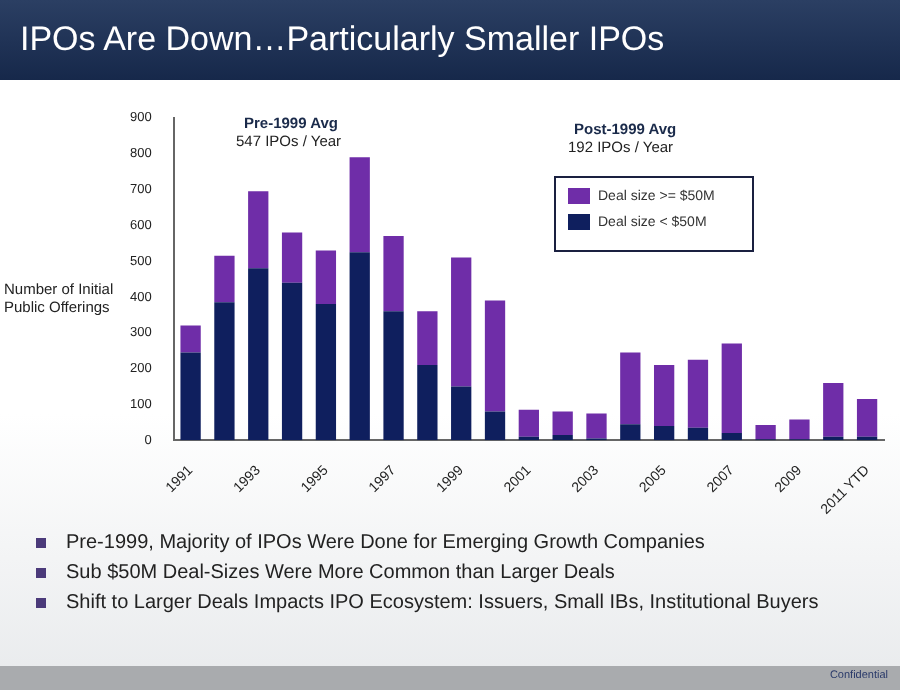 This screenshot has height=690, width=900. Describe the element at coordinates (340, 573) in the screenshot. I see `text: Sub $50M Deal-Sizes Were More Common than Larger Deals` at that location.